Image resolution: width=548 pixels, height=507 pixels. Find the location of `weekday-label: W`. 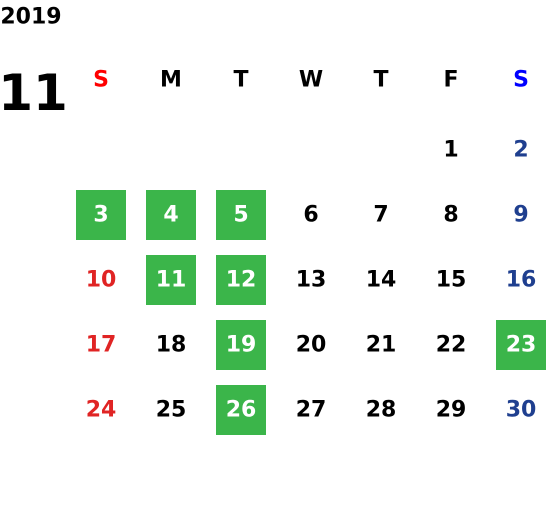

weekday-label: W is located at coordinates (311, 80).